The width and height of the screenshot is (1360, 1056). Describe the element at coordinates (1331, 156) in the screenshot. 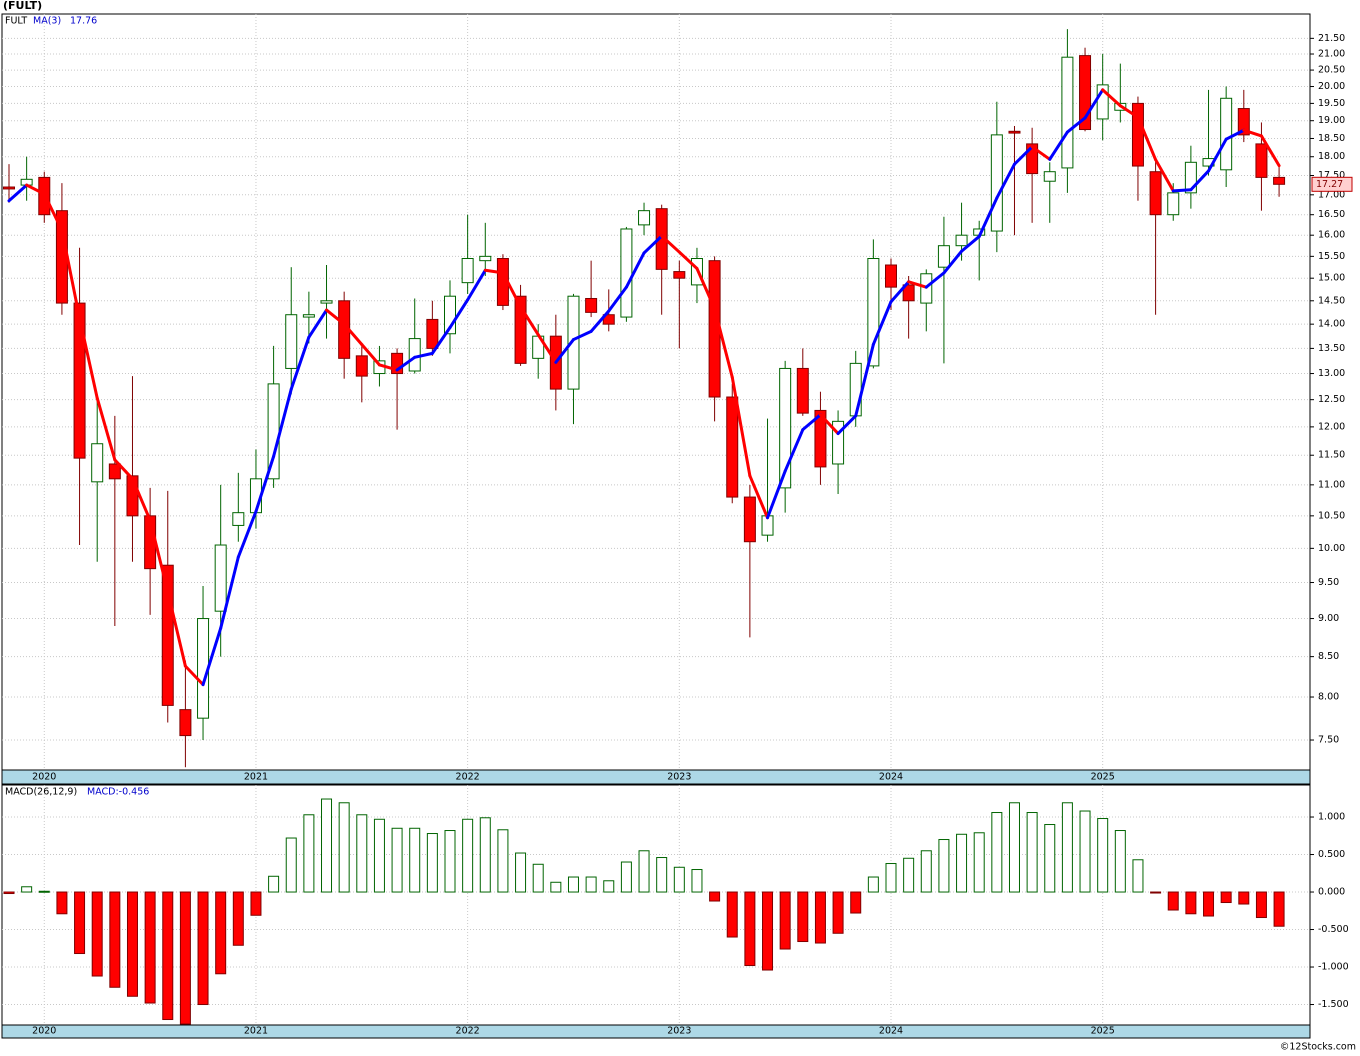

I see `y-tick-label: 18.00` at that location.